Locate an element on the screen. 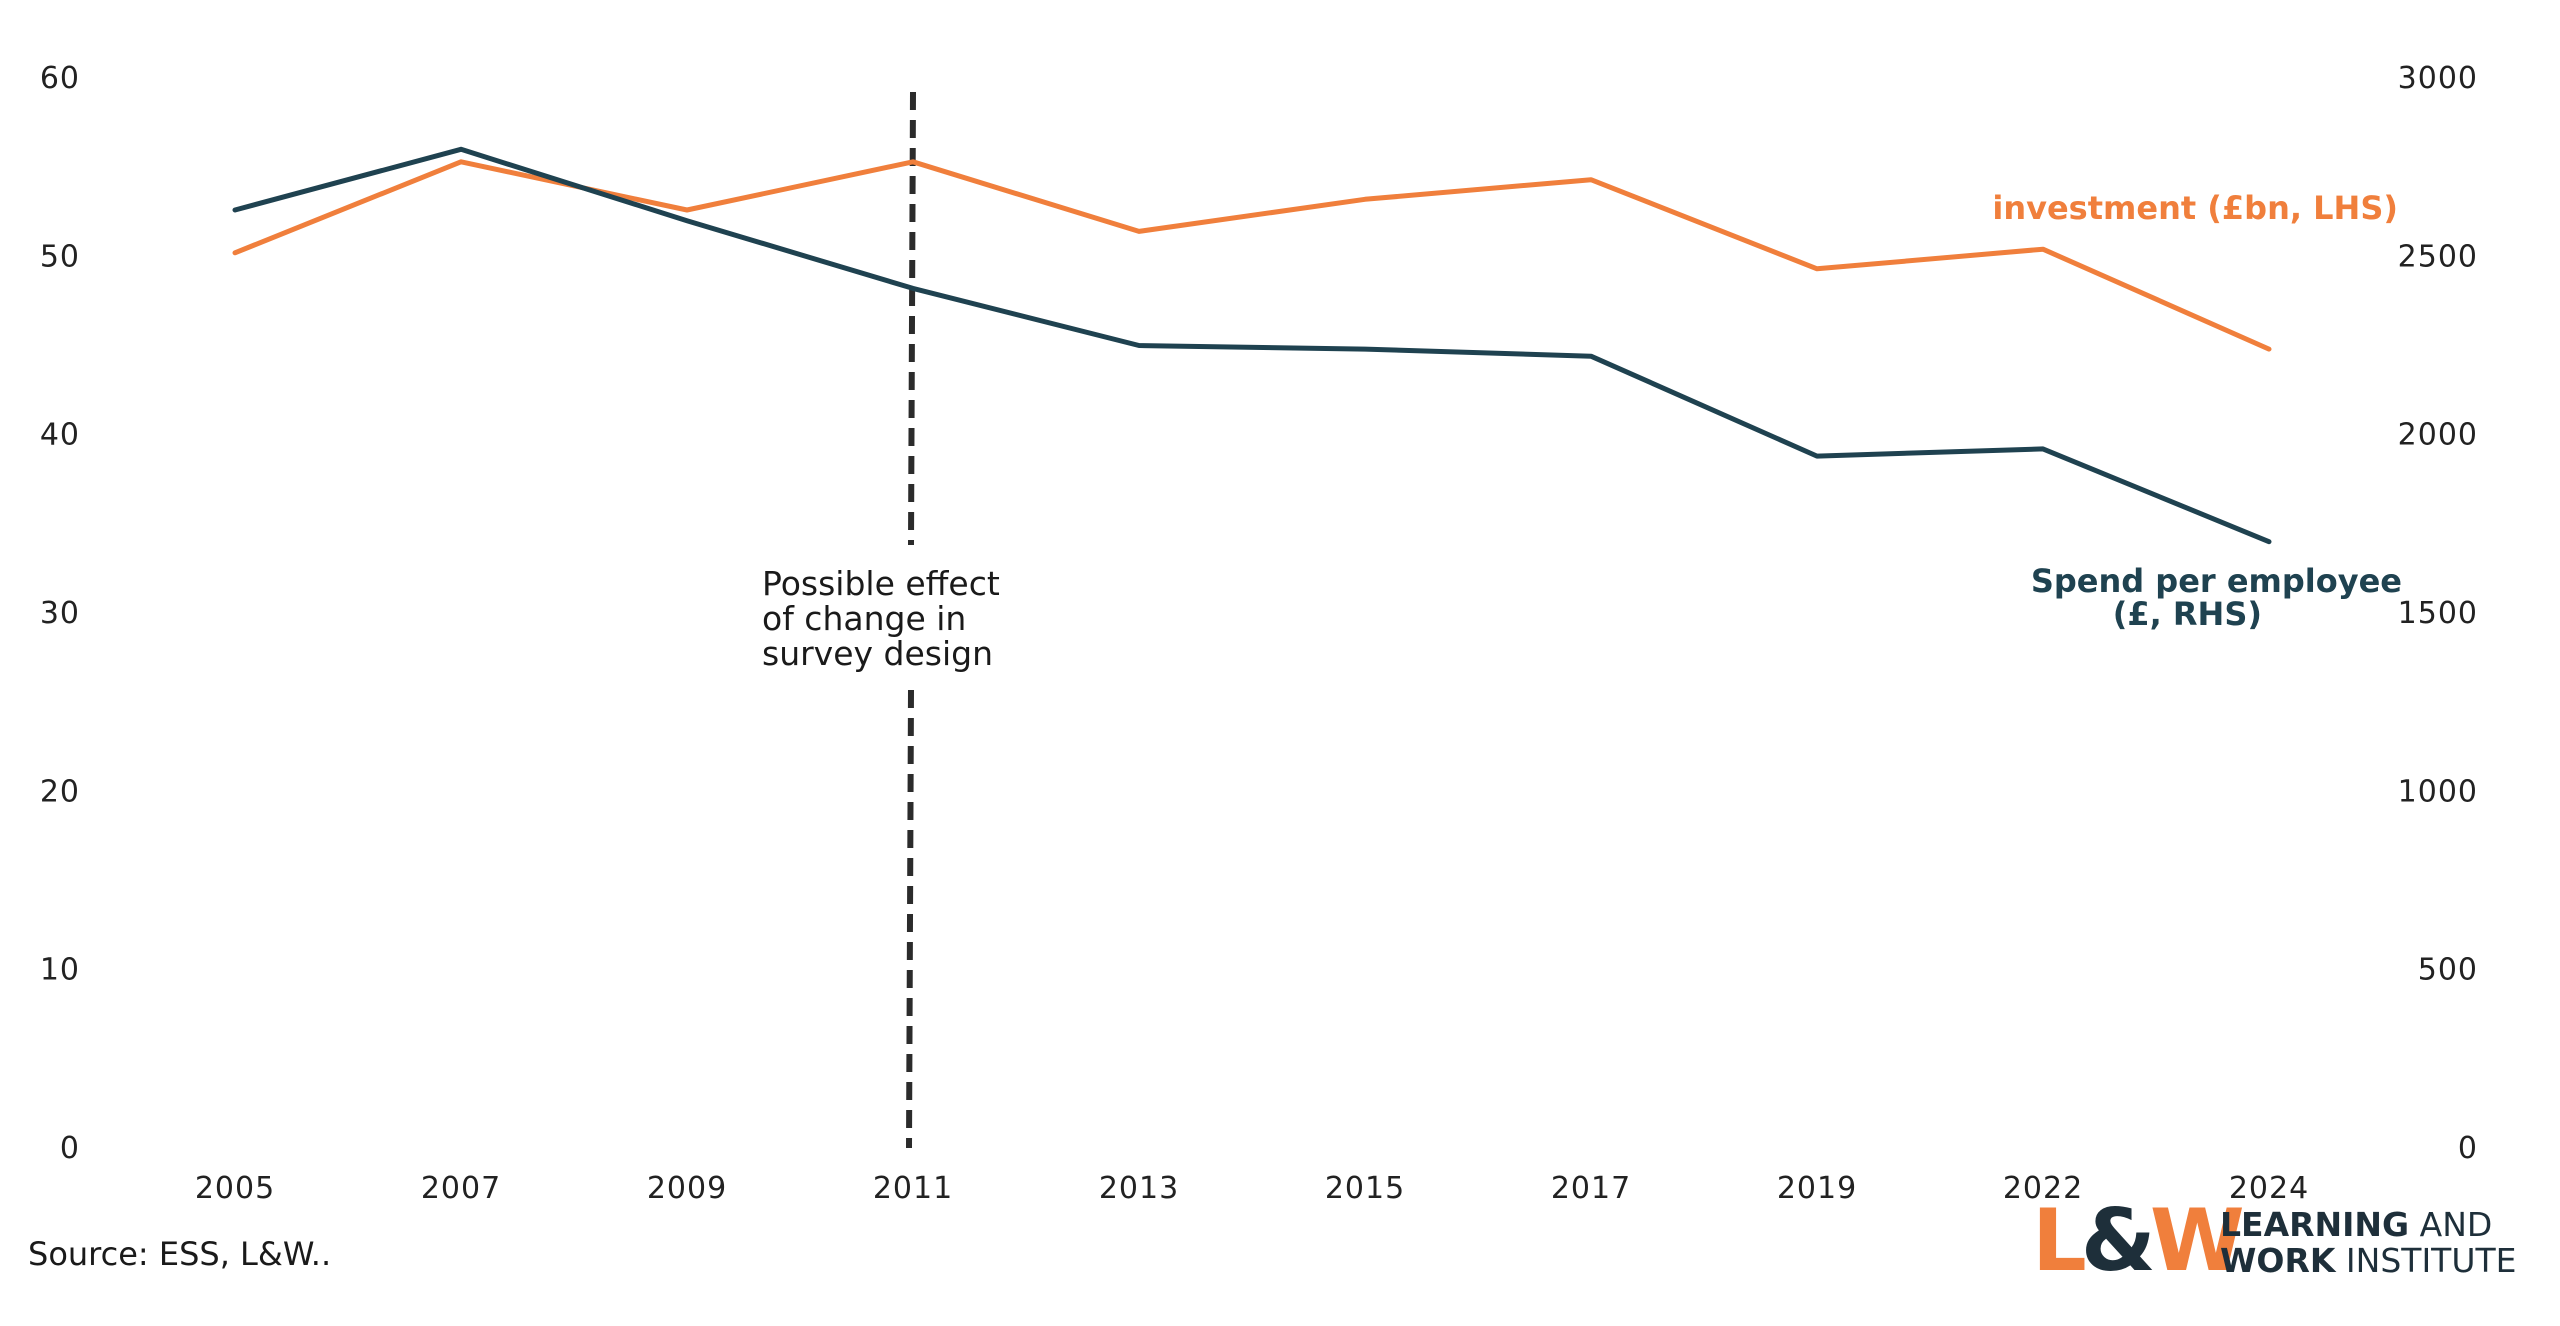  right-tick-label: 2500 is located at coordinates (2438, 256).